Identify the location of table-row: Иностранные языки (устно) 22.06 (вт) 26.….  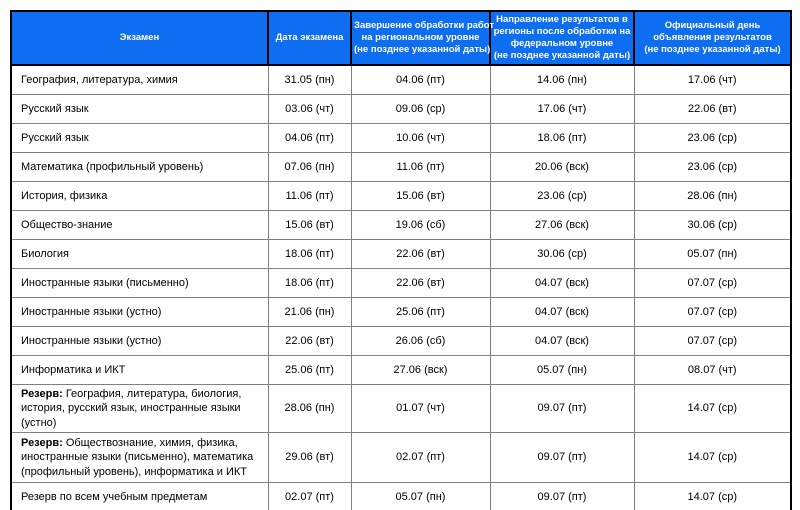
(401, 341).